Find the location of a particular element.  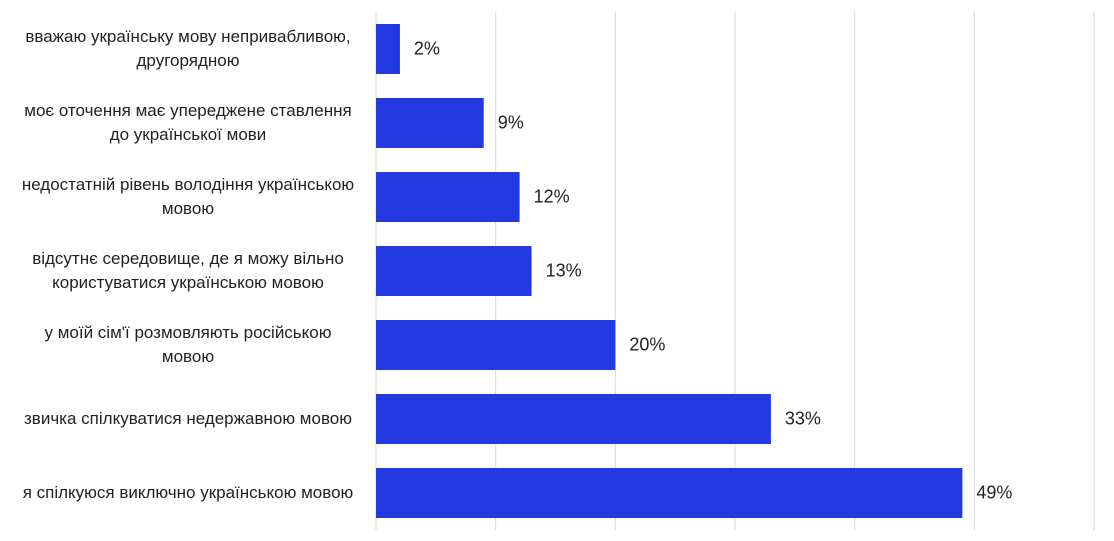

category-label: я спілкуюся виключно українською мовою is located at coordinates (188, 492).